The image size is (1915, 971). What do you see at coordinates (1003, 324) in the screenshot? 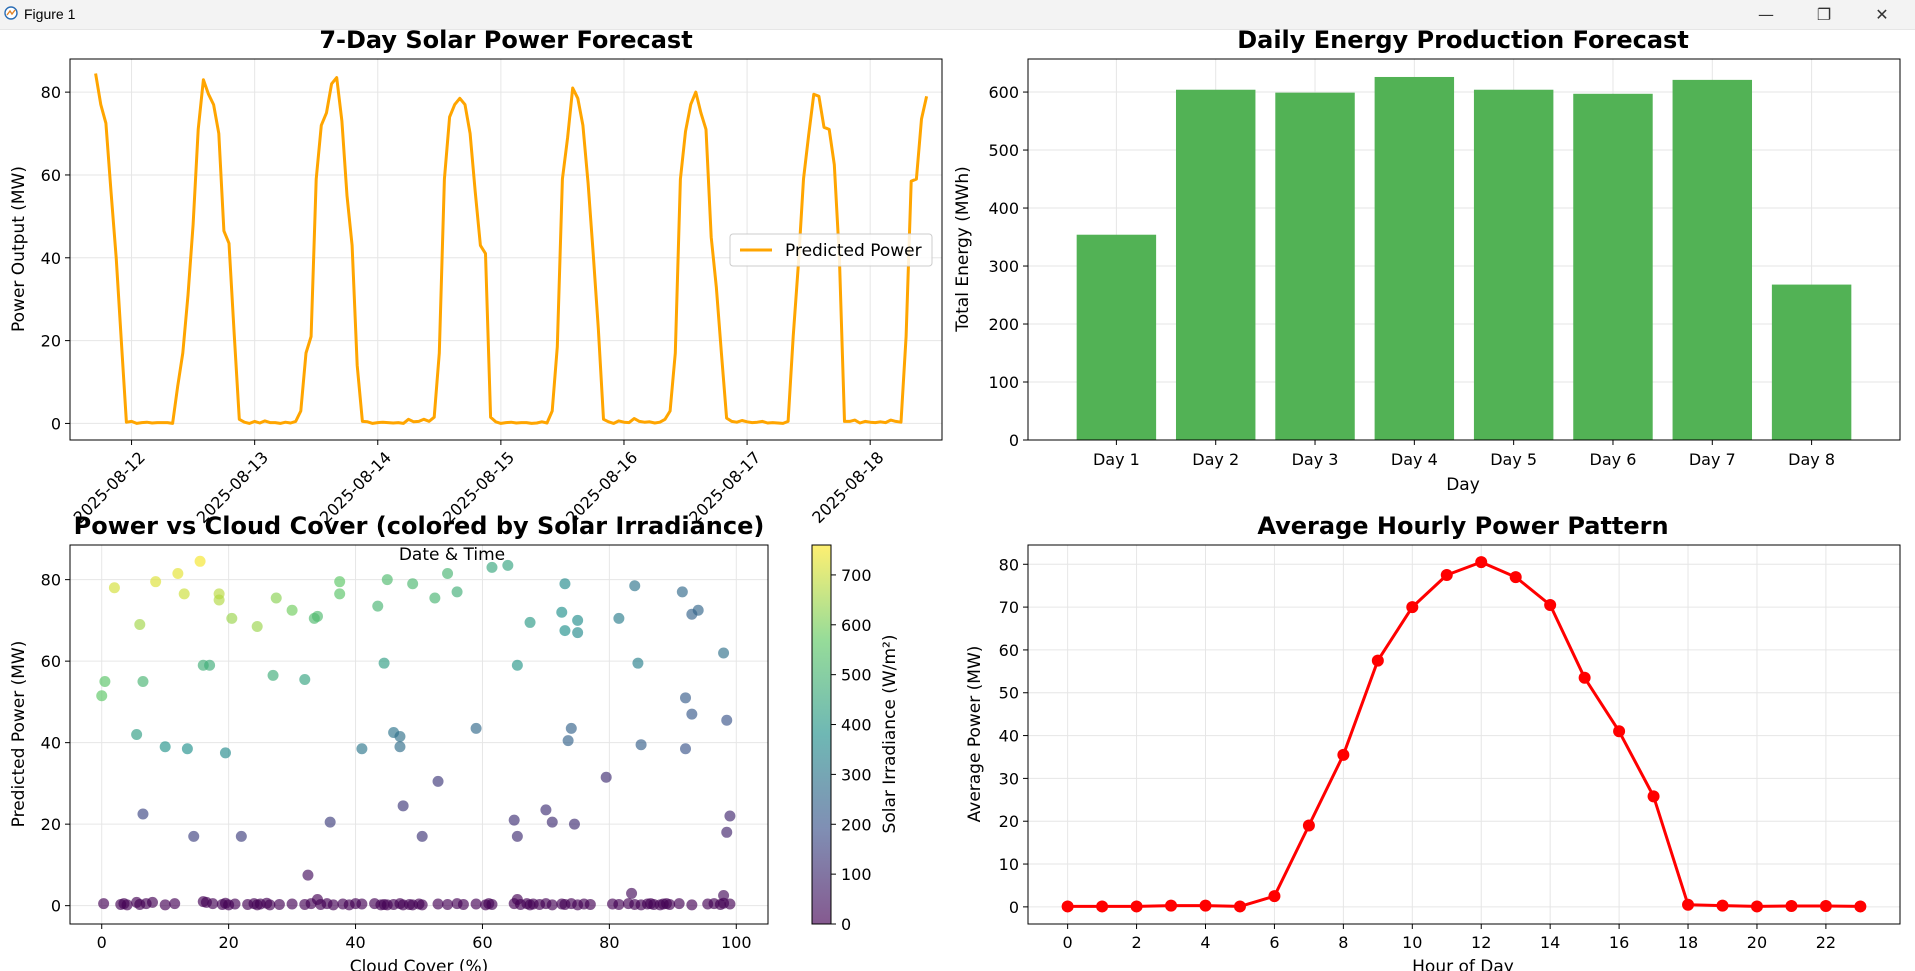
I see `y-tick-label: 200` at bounding box center [1003, 324].